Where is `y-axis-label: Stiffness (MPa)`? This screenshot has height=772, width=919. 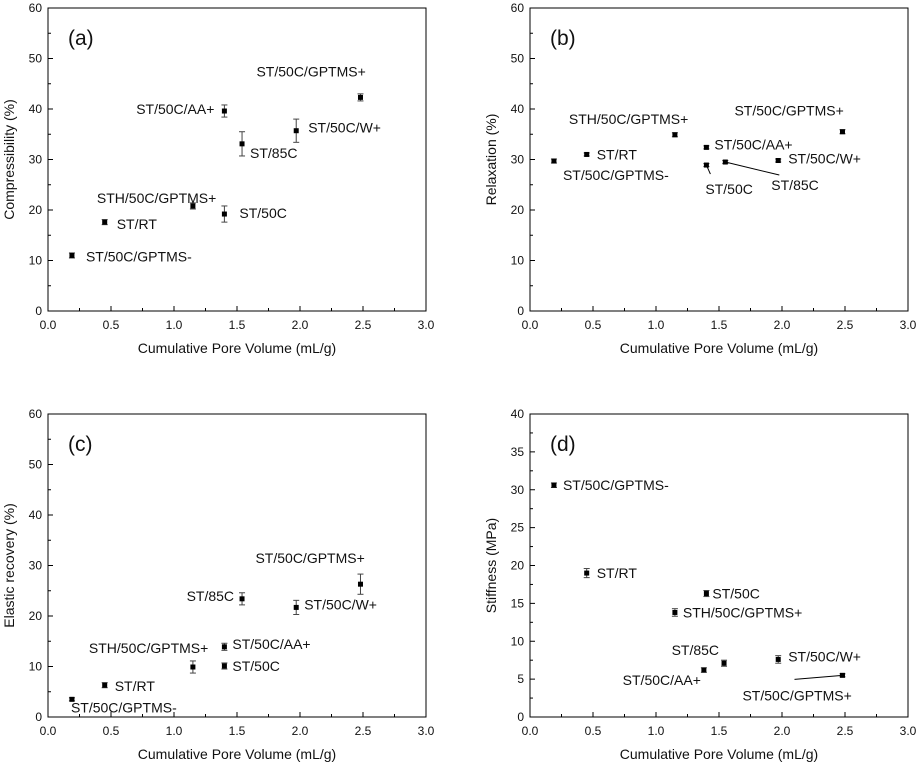
y-axis-label: Stiffness (MPa) is located at coordinates (491, 565).